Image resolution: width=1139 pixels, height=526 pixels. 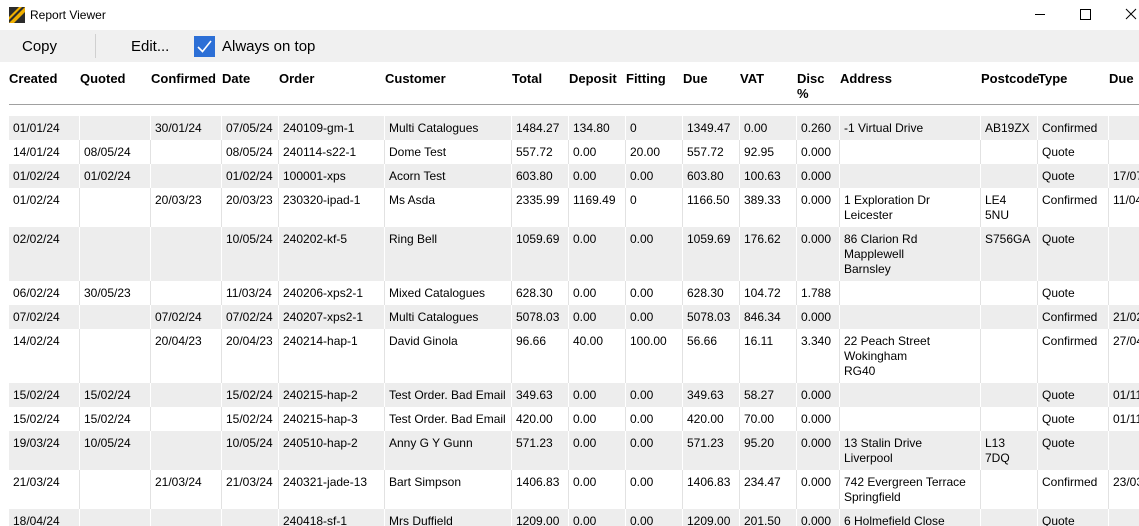 I want to click on cell: 420.00, so click(x=540, y=419).